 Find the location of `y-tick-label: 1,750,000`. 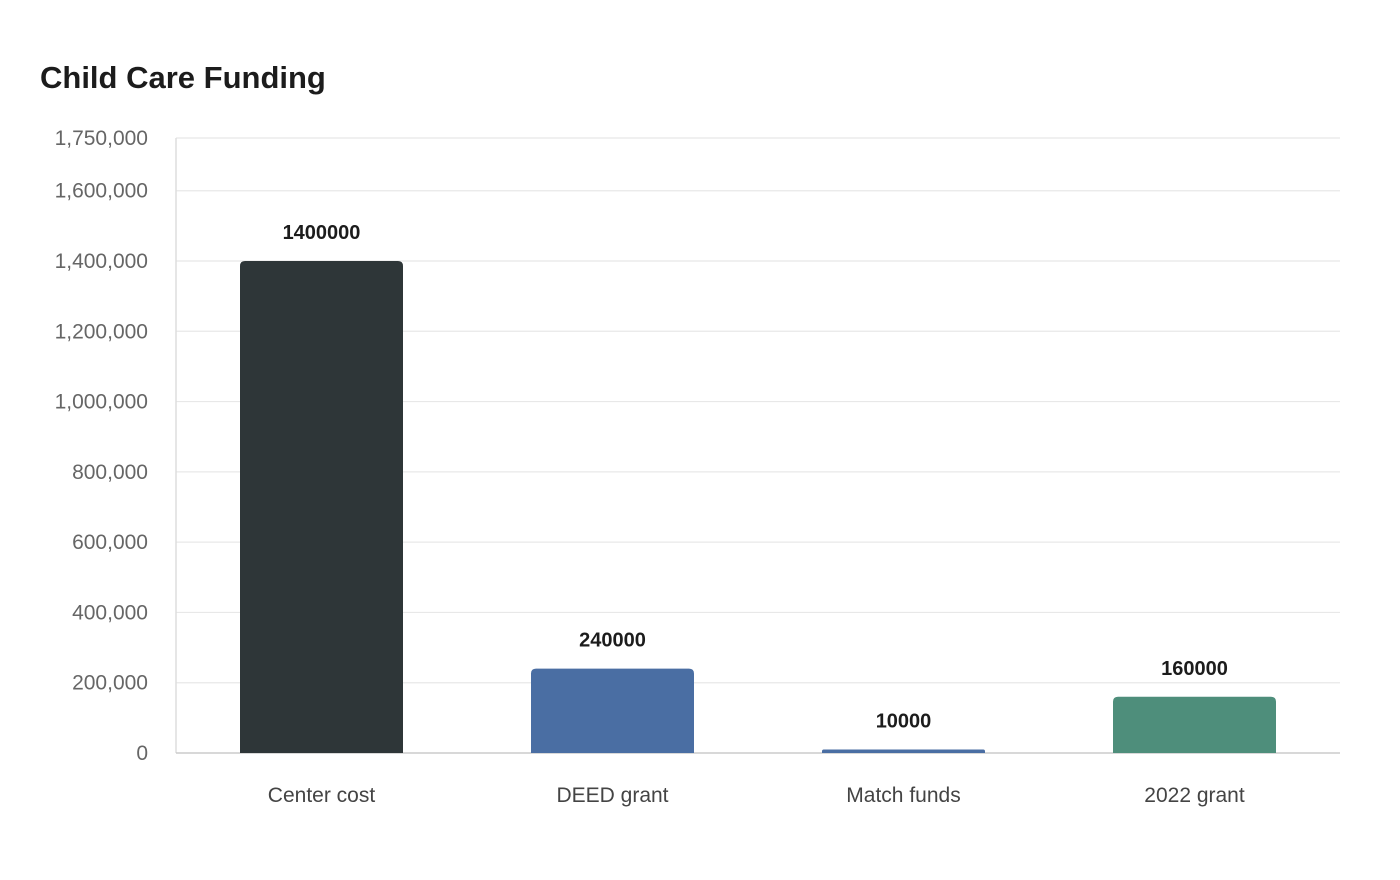

y-tick-label: 1,750,000 is located at coordinates (101, 138).